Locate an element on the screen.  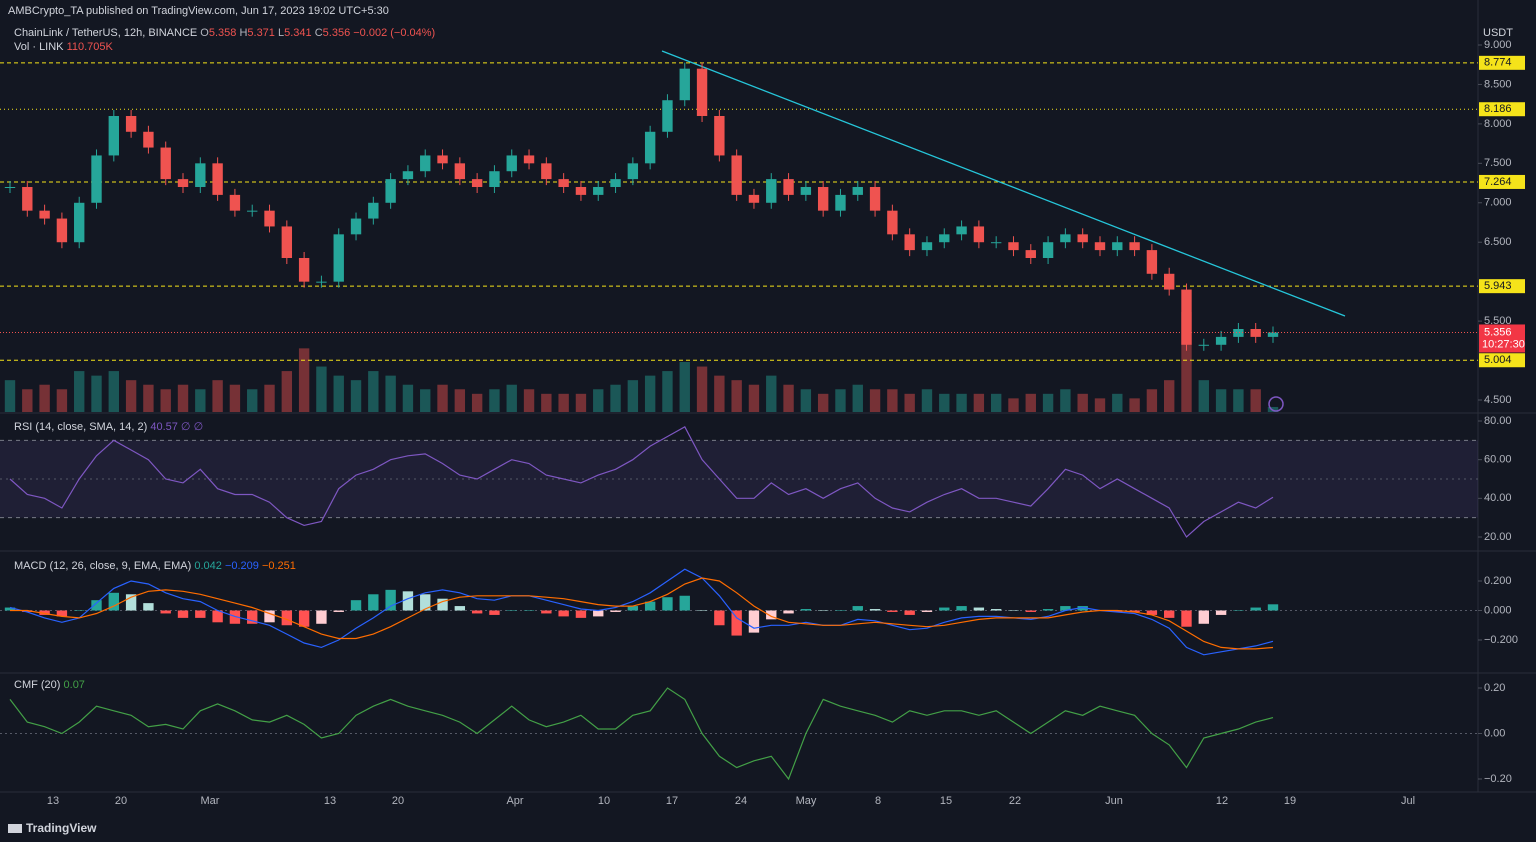
trend-line is located at coordinates (1003, 183).